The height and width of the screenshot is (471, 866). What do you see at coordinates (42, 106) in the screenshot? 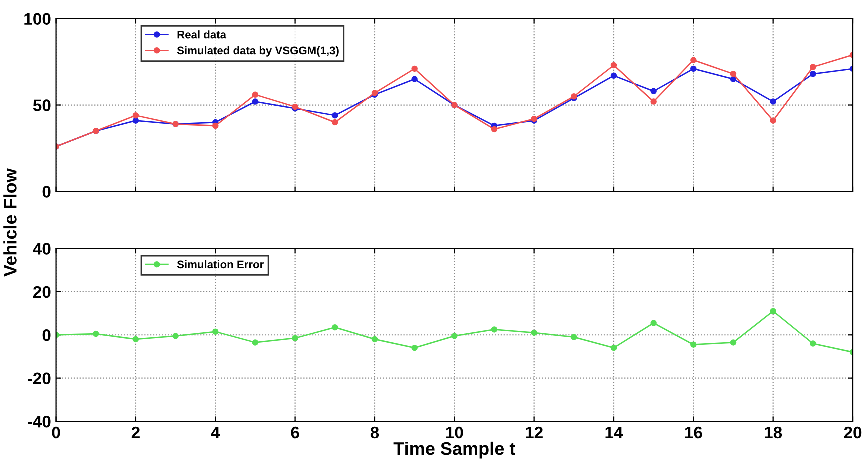
I see `y-tick-label: 50` at bounding box center [42, 106].